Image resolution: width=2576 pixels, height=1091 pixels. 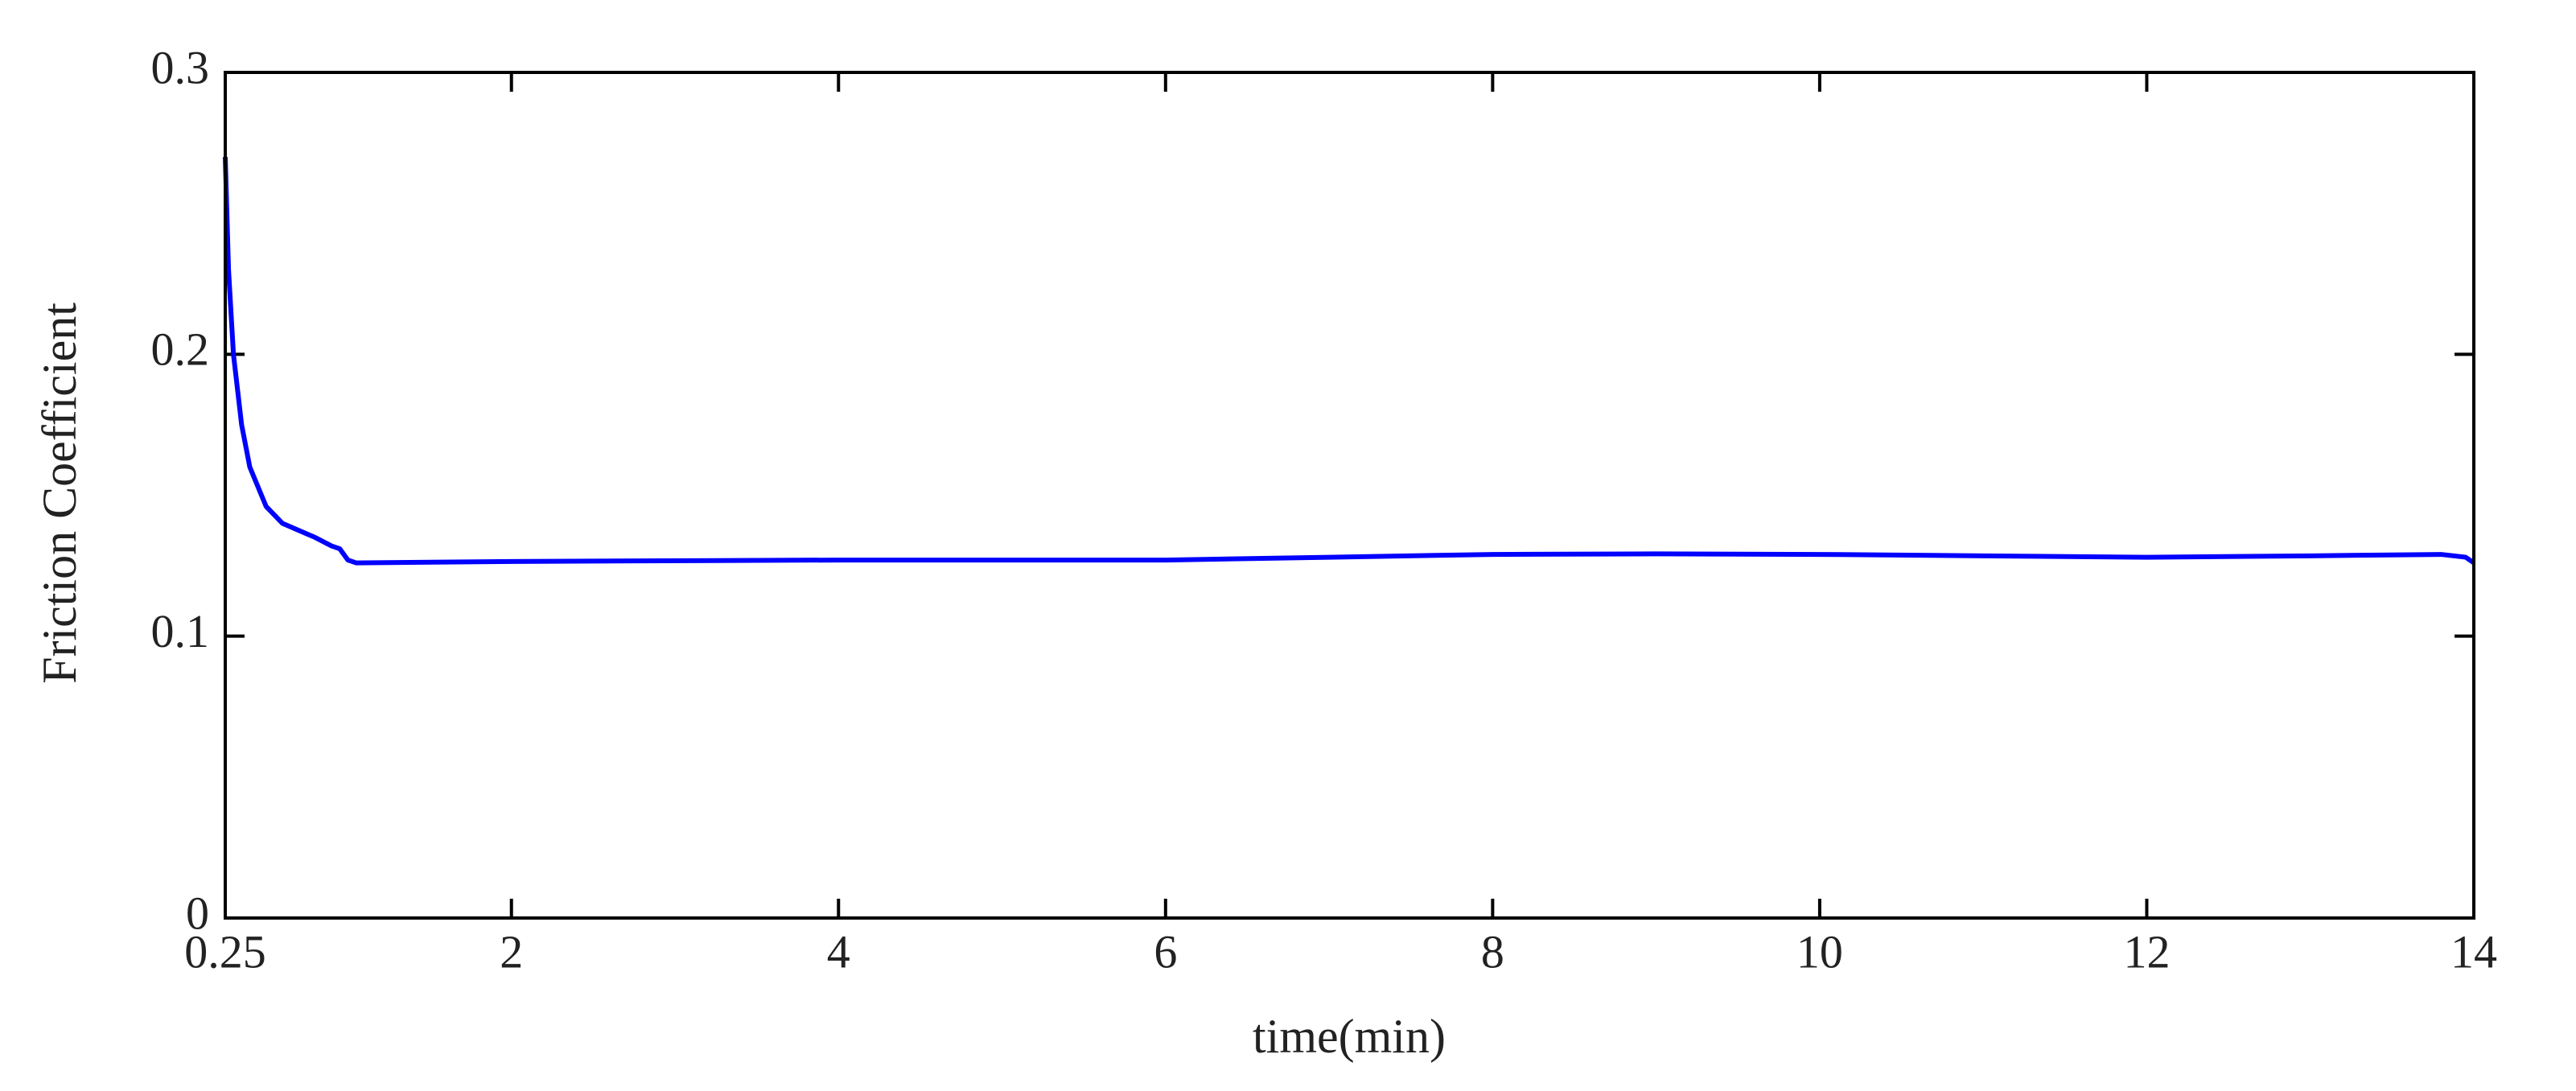 I want to click on y-tick-label: 0.3, so click(x=180, y=67).